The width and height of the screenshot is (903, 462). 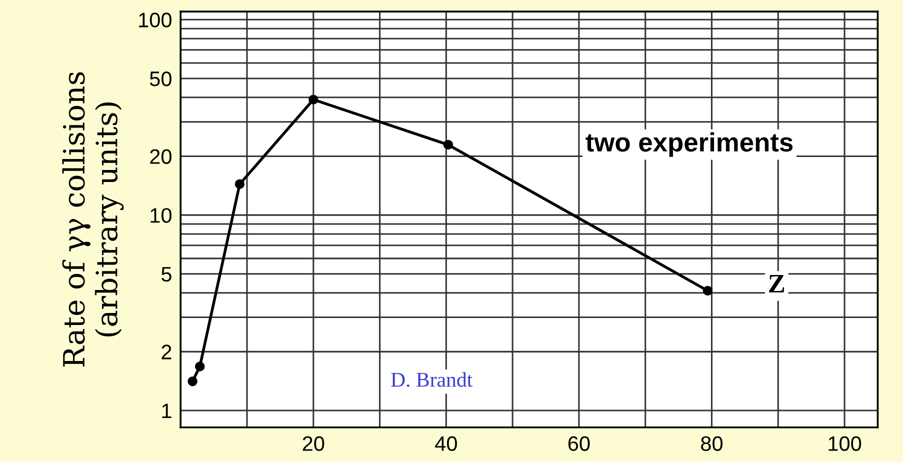 What do you see at coordinates (776, 283) in the screenshot?
I see `annotation: Z` at bounding box center [776, 283].